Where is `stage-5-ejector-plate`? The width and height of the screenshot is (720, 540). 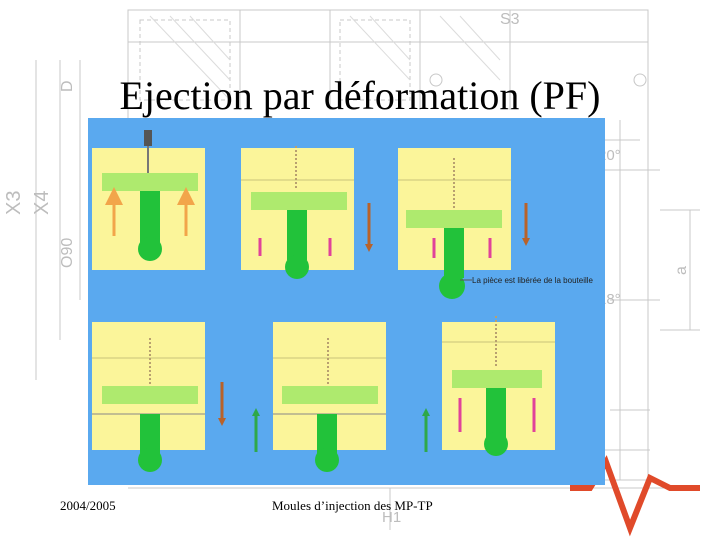
stage-5-ejector-plate is located at coordinates (330, 395).